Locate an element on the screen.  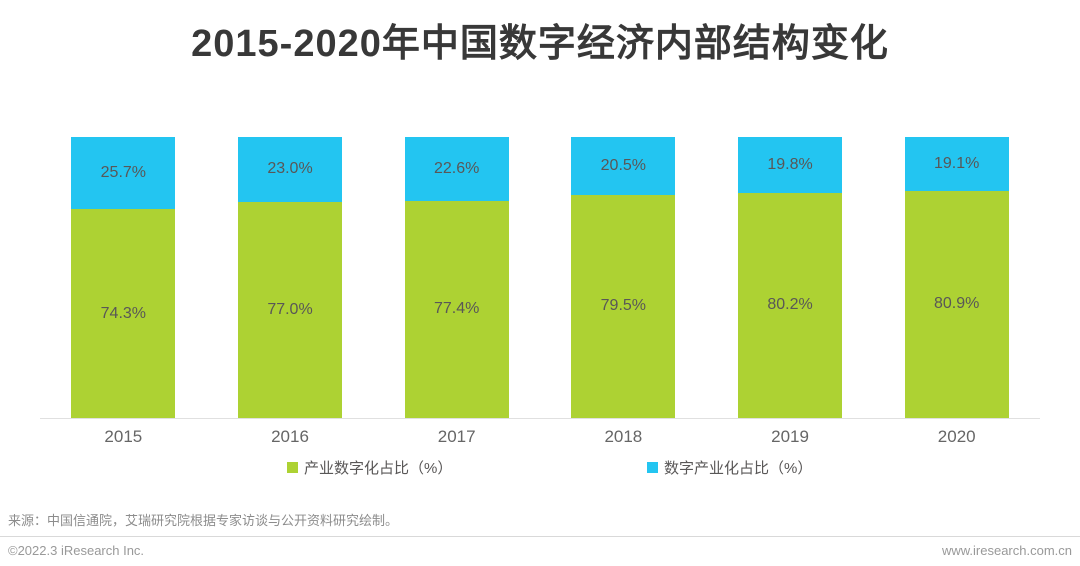
bar-segment: 77.0% is located at coordinates (290, 309).